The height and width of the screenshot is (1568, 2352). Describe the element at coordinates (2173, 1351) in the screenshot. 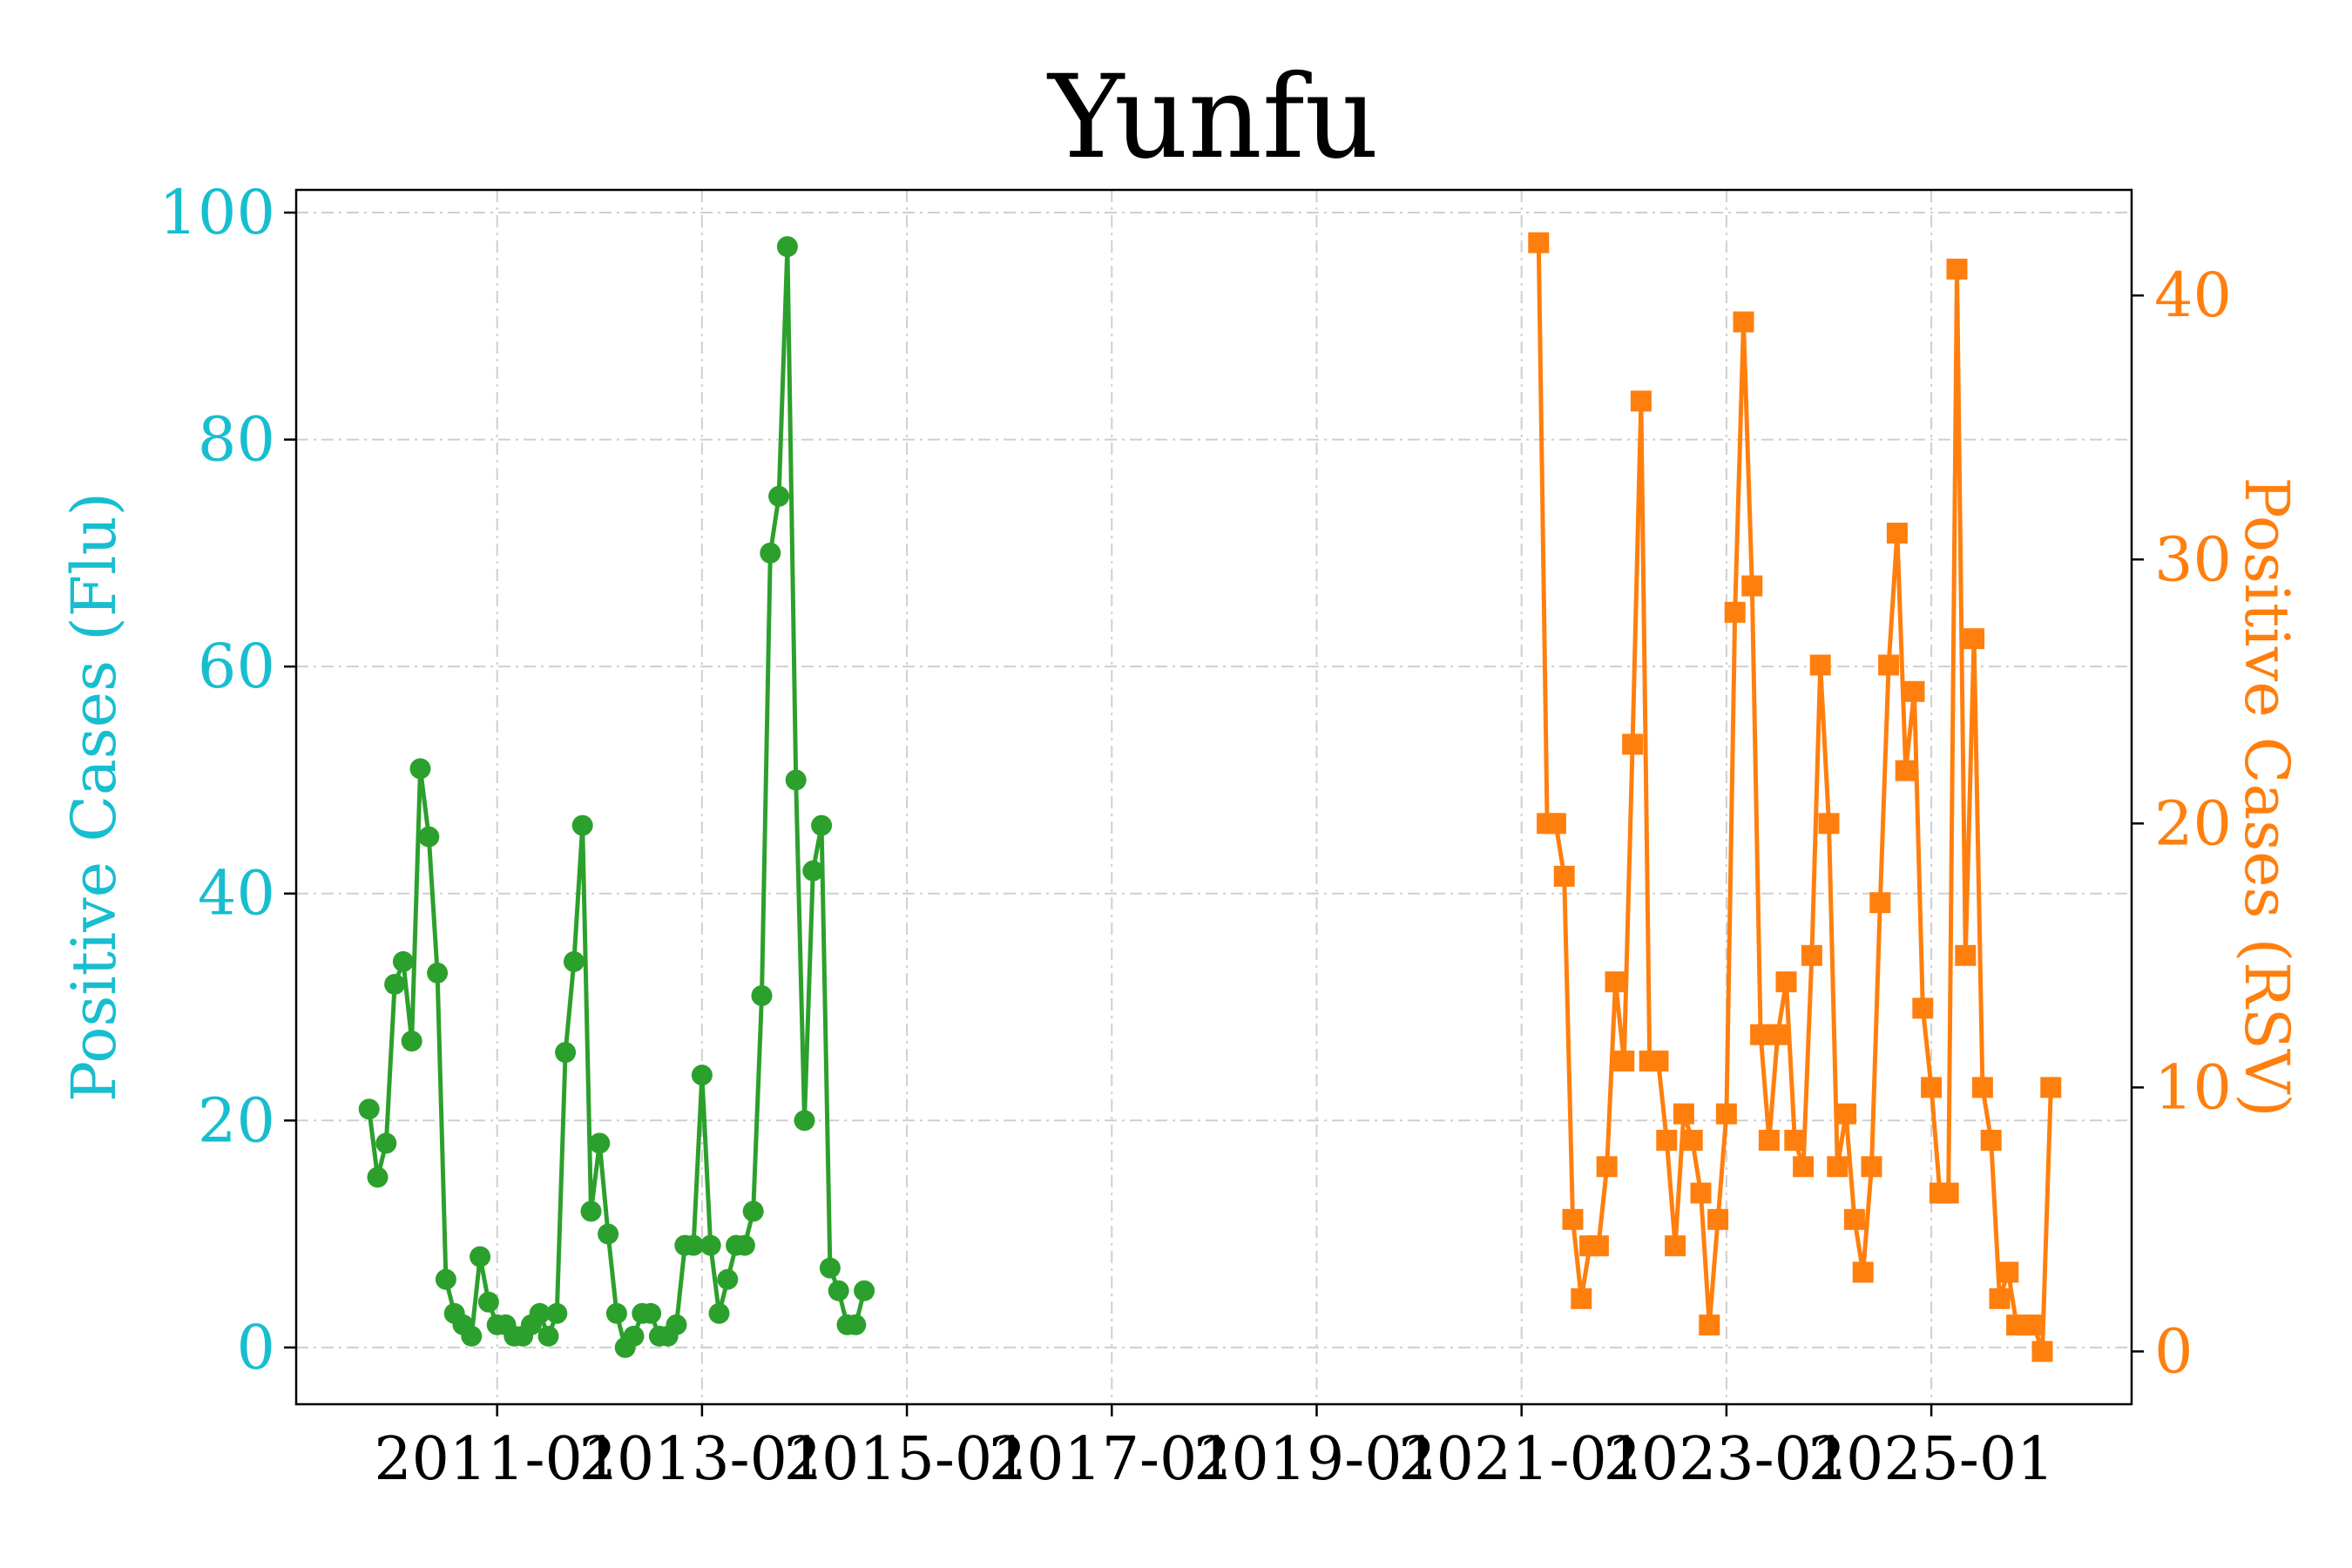

I see `y-right-tick-label: 0` at that location.